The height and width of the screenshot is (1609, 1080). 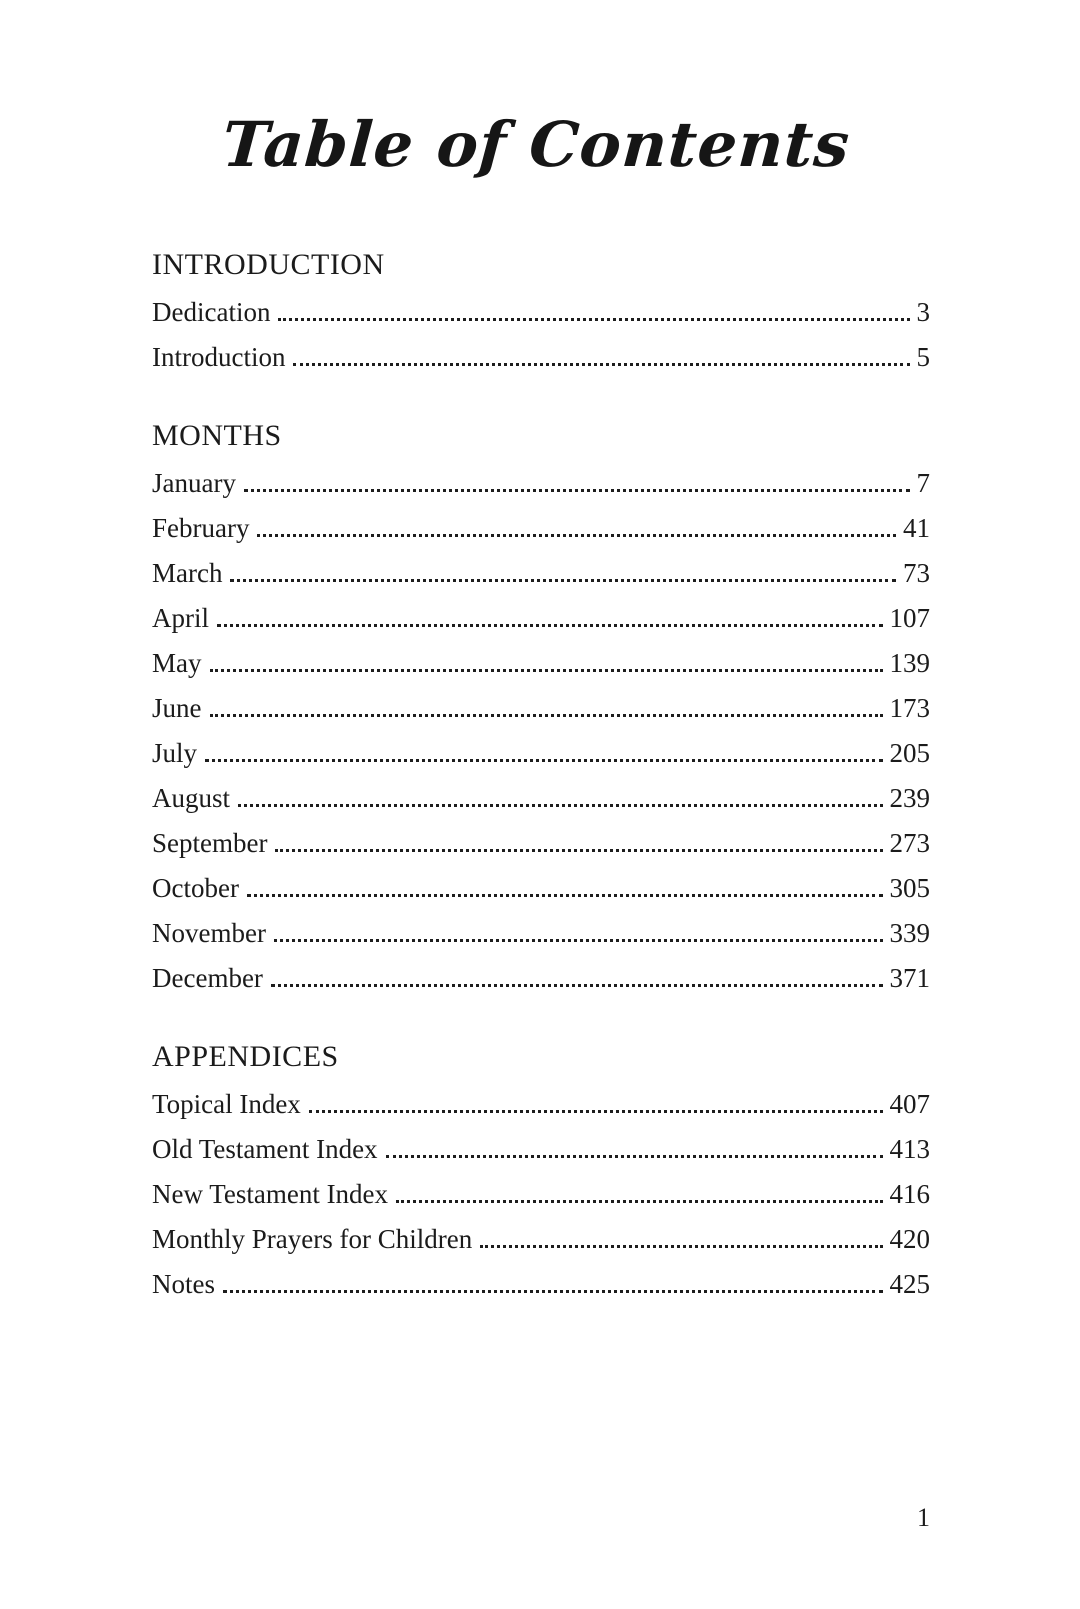 I want to click on toc-entry: December 371, so click(x=541, y=978).